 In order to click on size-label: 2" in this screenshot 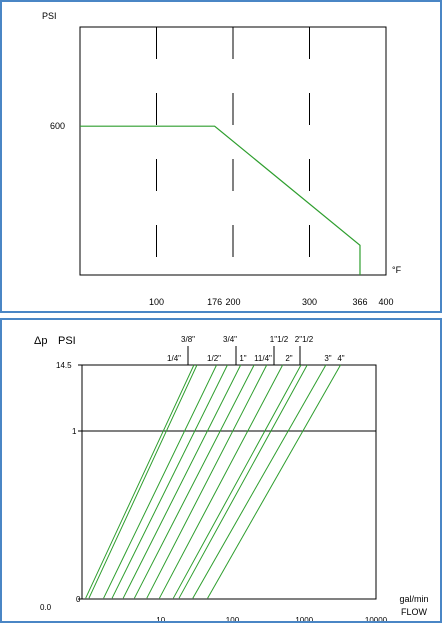, I will do `click(288, 358)`.